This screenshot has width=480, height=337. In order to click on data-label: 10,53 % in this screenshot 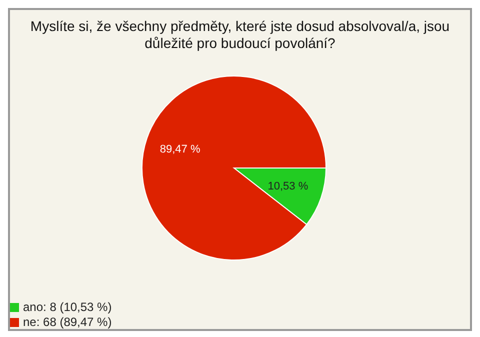, I will do `click(288, 186)`.